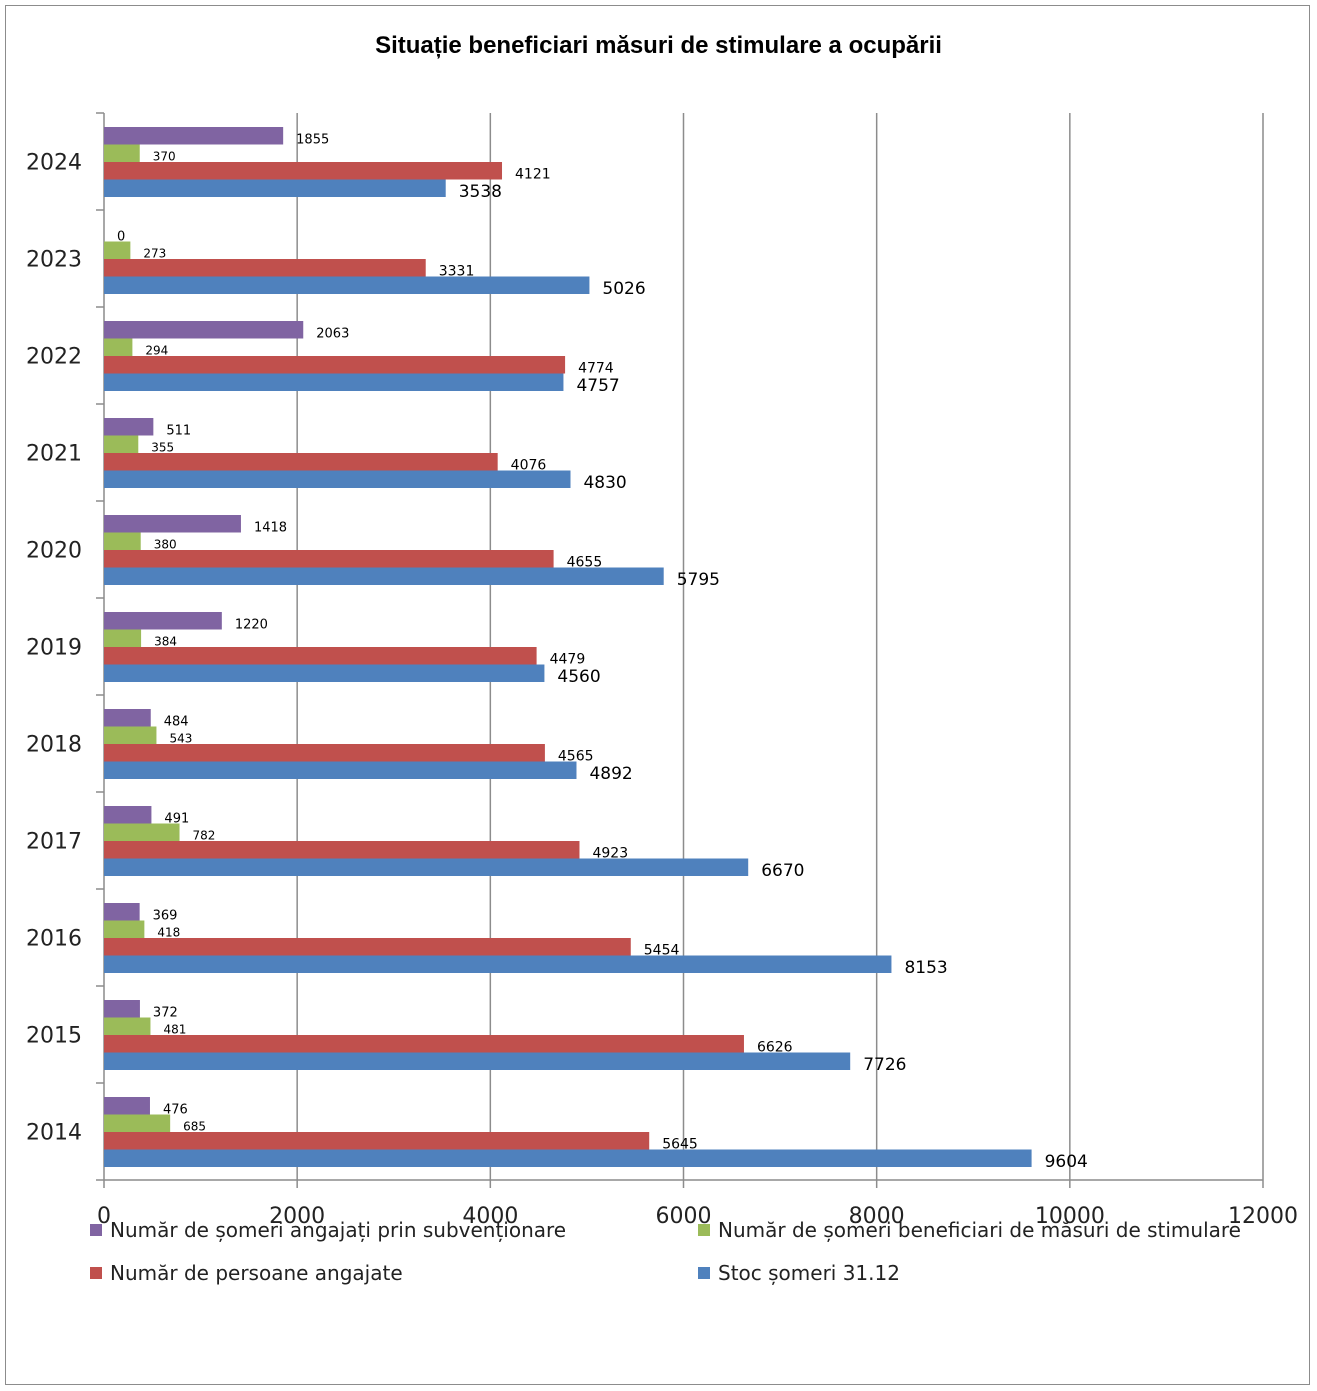 The image size is (1317, 1391). I want to click on data-label: 418, so click(168, 932).